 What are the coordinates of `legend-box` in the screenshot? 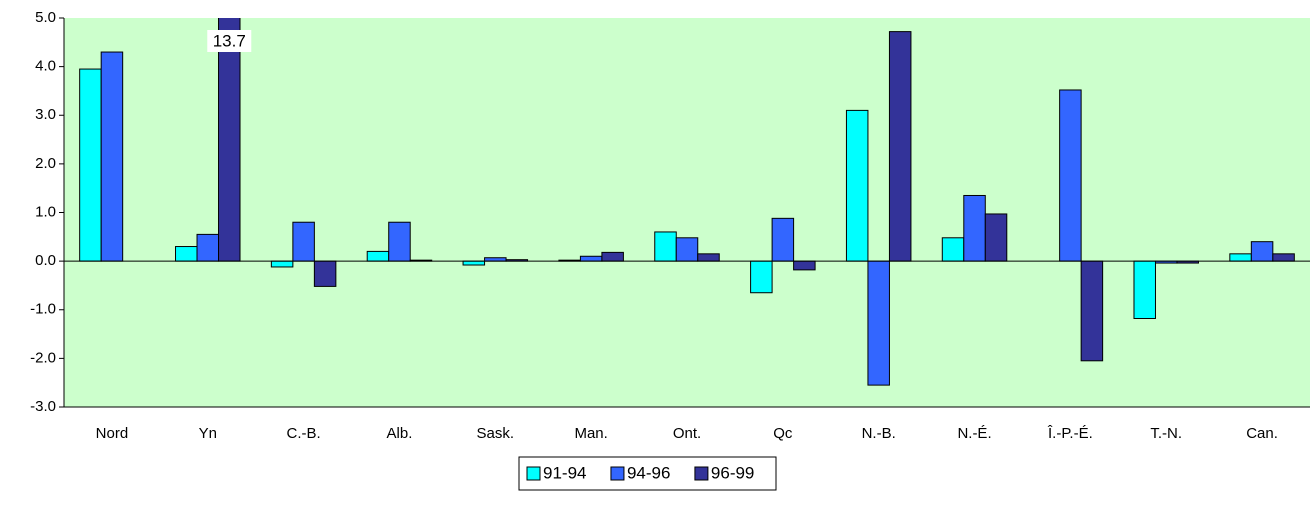 It's located at (647, 473).